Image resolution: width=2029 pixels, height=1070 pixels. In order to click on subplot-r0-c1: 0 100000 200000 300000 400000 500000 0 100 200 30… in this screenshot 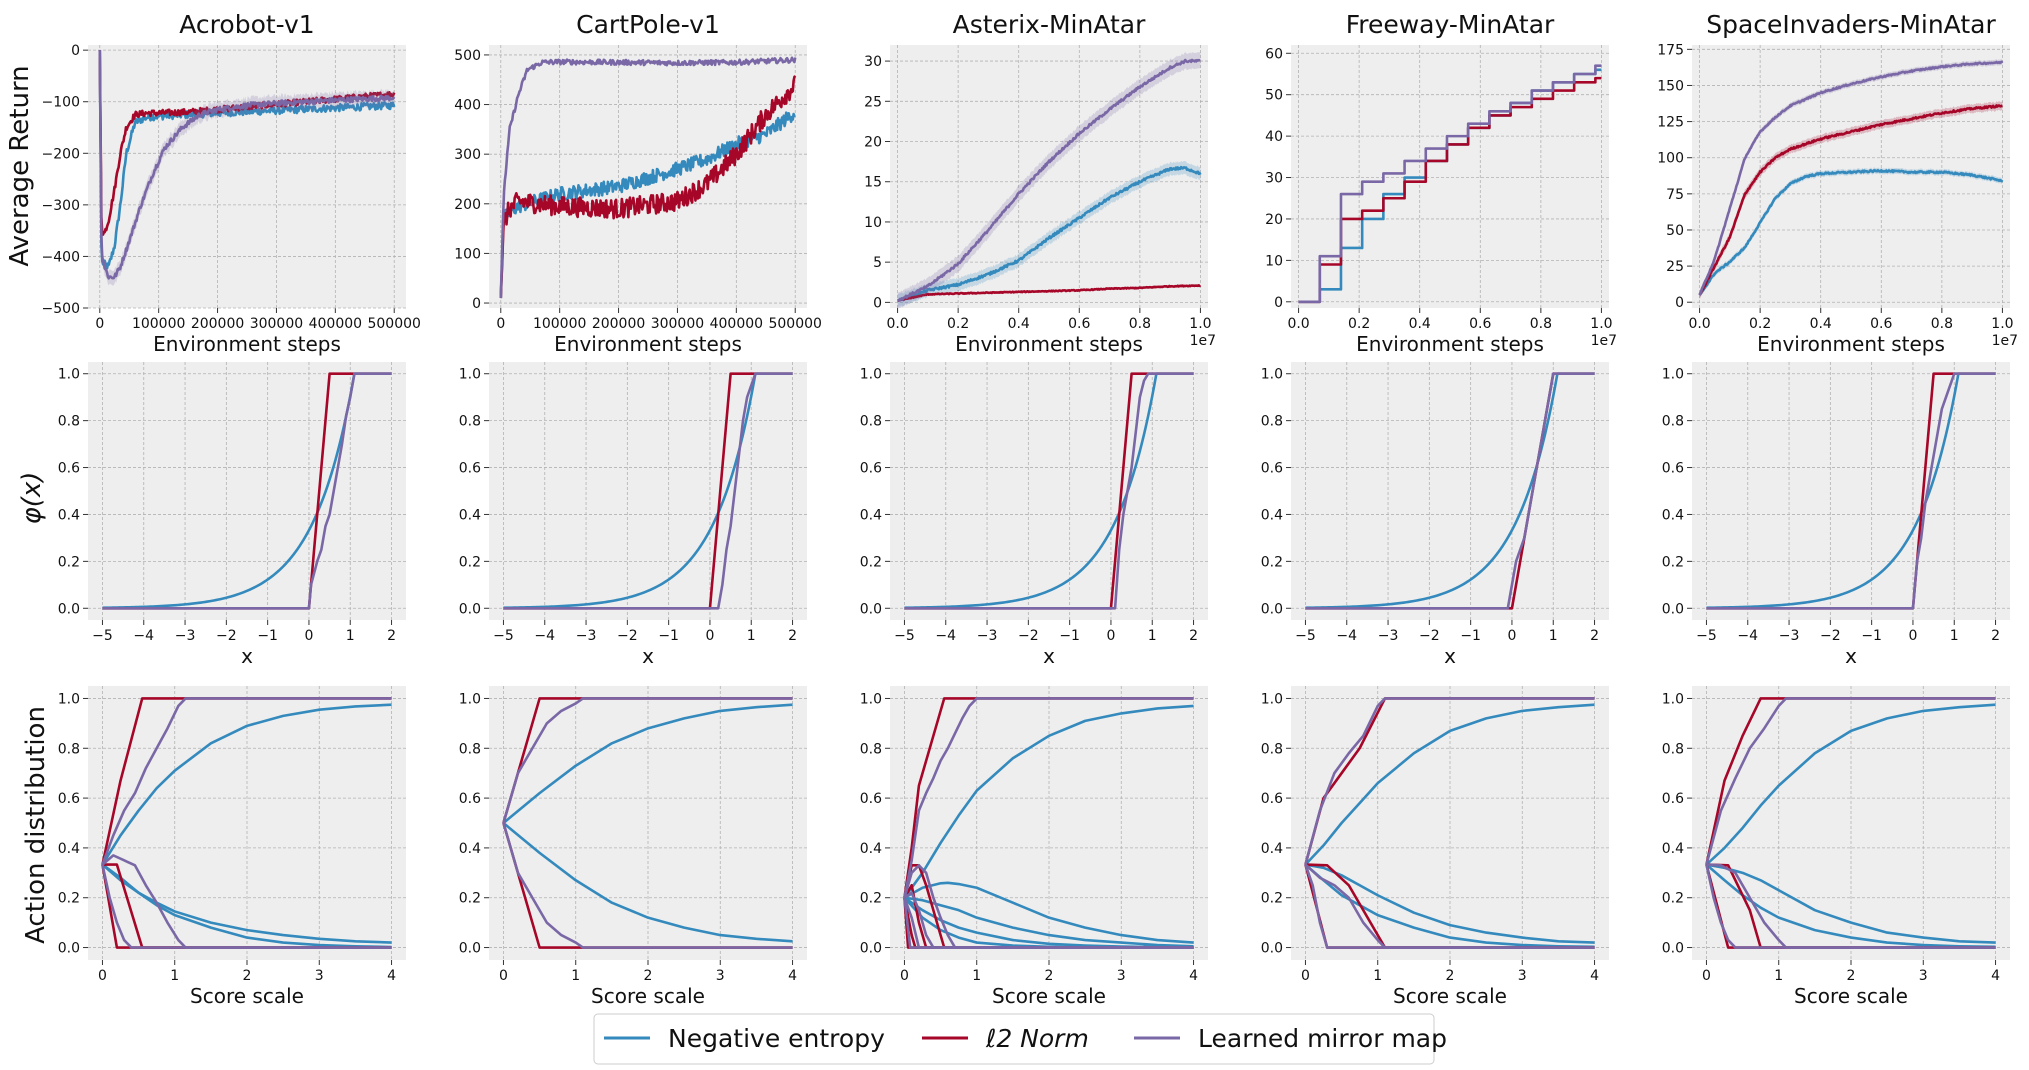, I will do `click(638, 183)`.